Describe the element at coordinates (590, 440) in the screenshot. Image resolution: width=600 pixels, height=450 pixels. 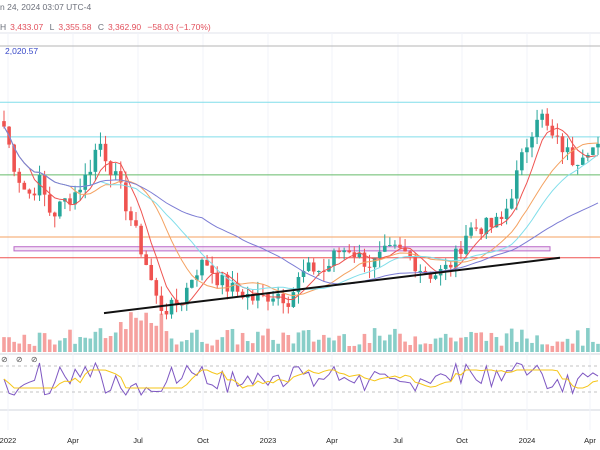
I see `x-tick-label: Apr` at that location.